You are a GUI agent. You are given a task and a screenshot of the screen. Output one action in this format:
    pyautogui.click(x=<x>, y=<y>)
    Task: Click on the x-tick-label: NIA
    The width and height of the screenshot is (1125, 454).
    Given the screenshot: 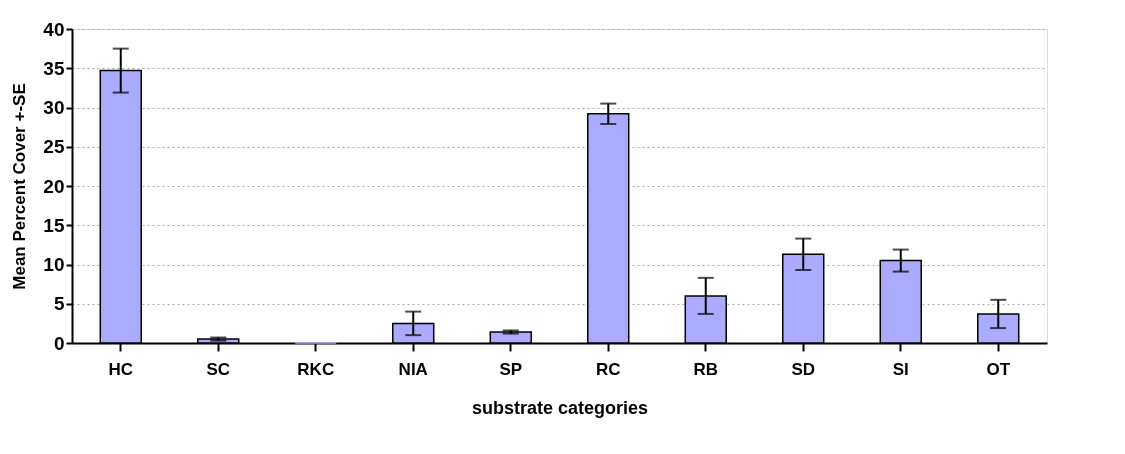 What is the action you would take?
    pyautogui.click(x=413, y=369)
    